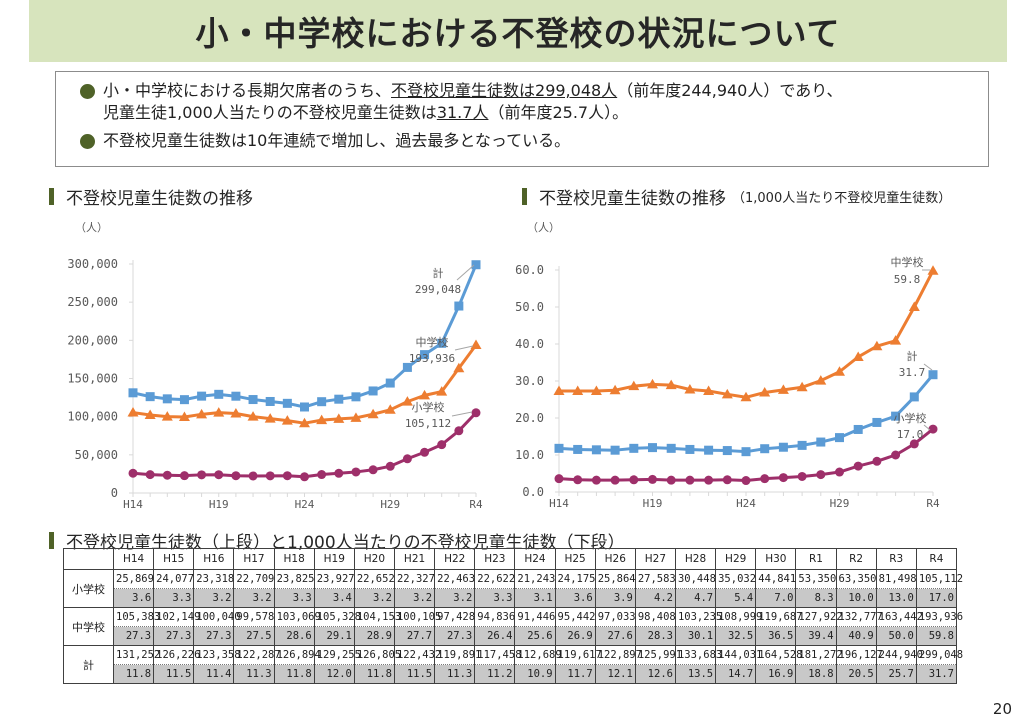 Image resolution: width=1024 pixels, height=724 pixels. What do you see at coordinates (133, 504) in the screenshot?
I see `x-tick-label: H14` at bounding box center [133, 504].